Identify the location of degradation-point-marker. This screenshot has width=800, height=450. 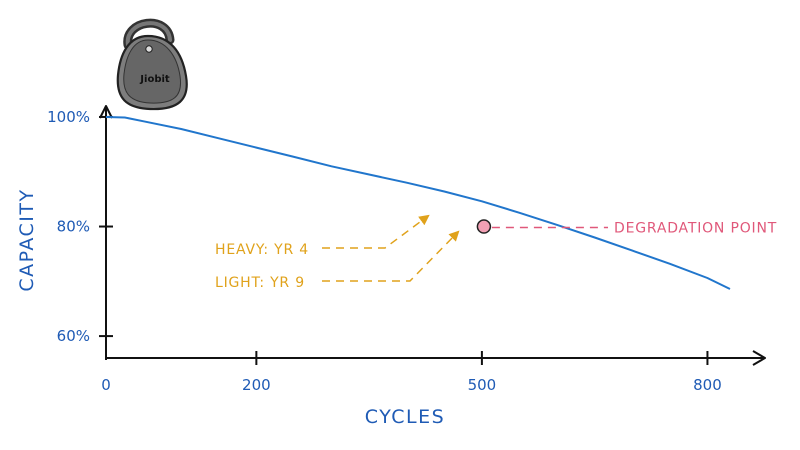
(484, 226).